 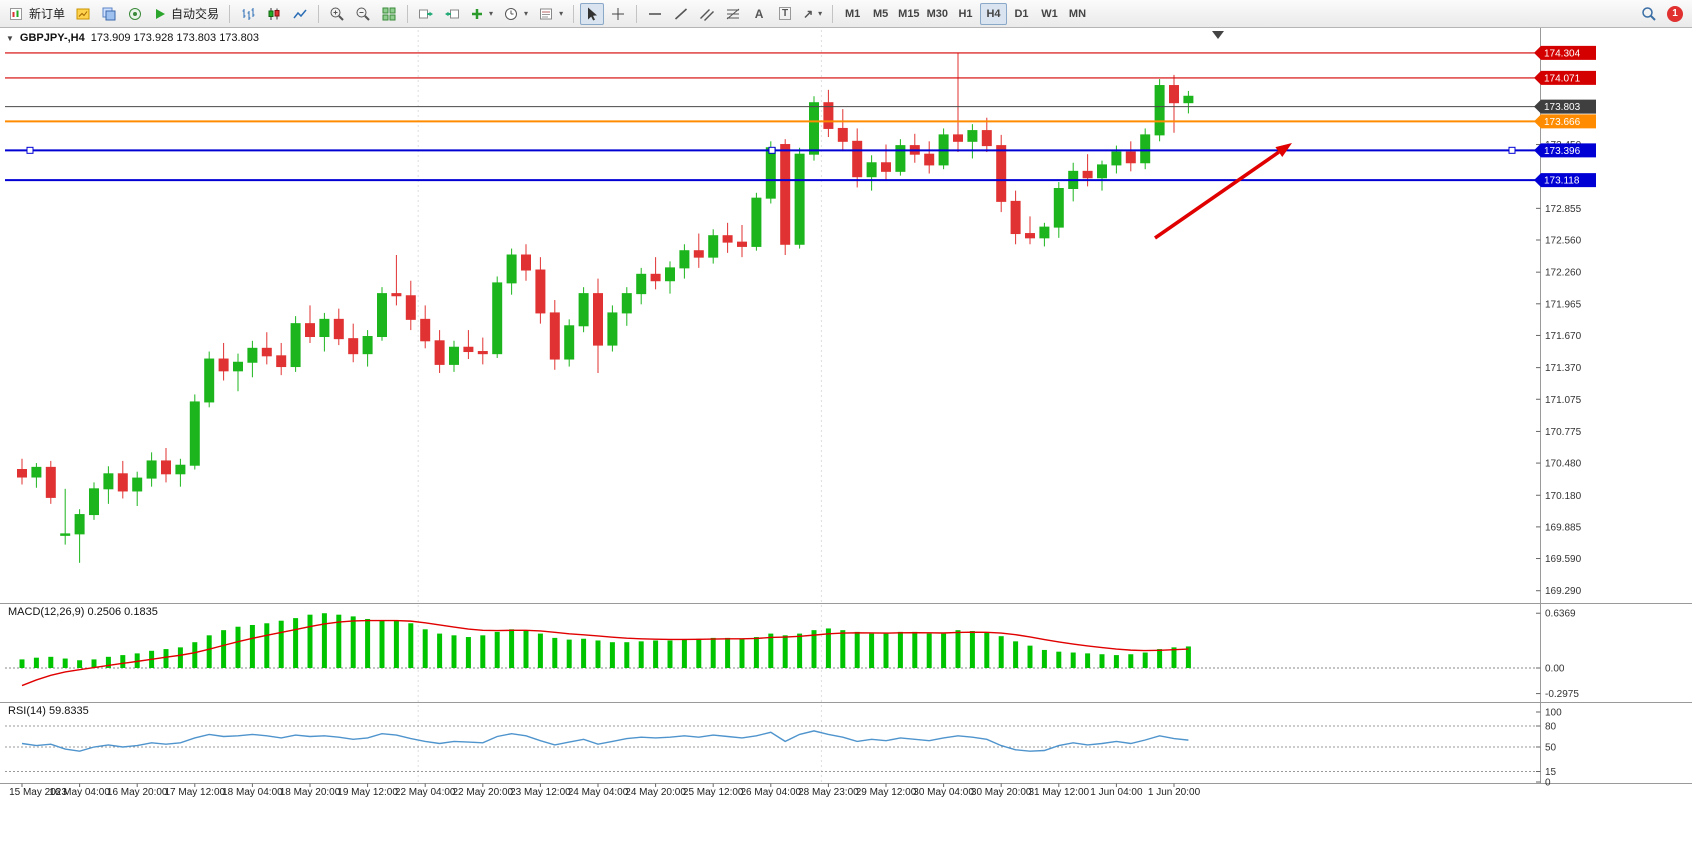 What do you see at coordinates (1562, 694) in the screenshot?
I see `svg-text: -0.2975` at bounding box center [1562, 694].